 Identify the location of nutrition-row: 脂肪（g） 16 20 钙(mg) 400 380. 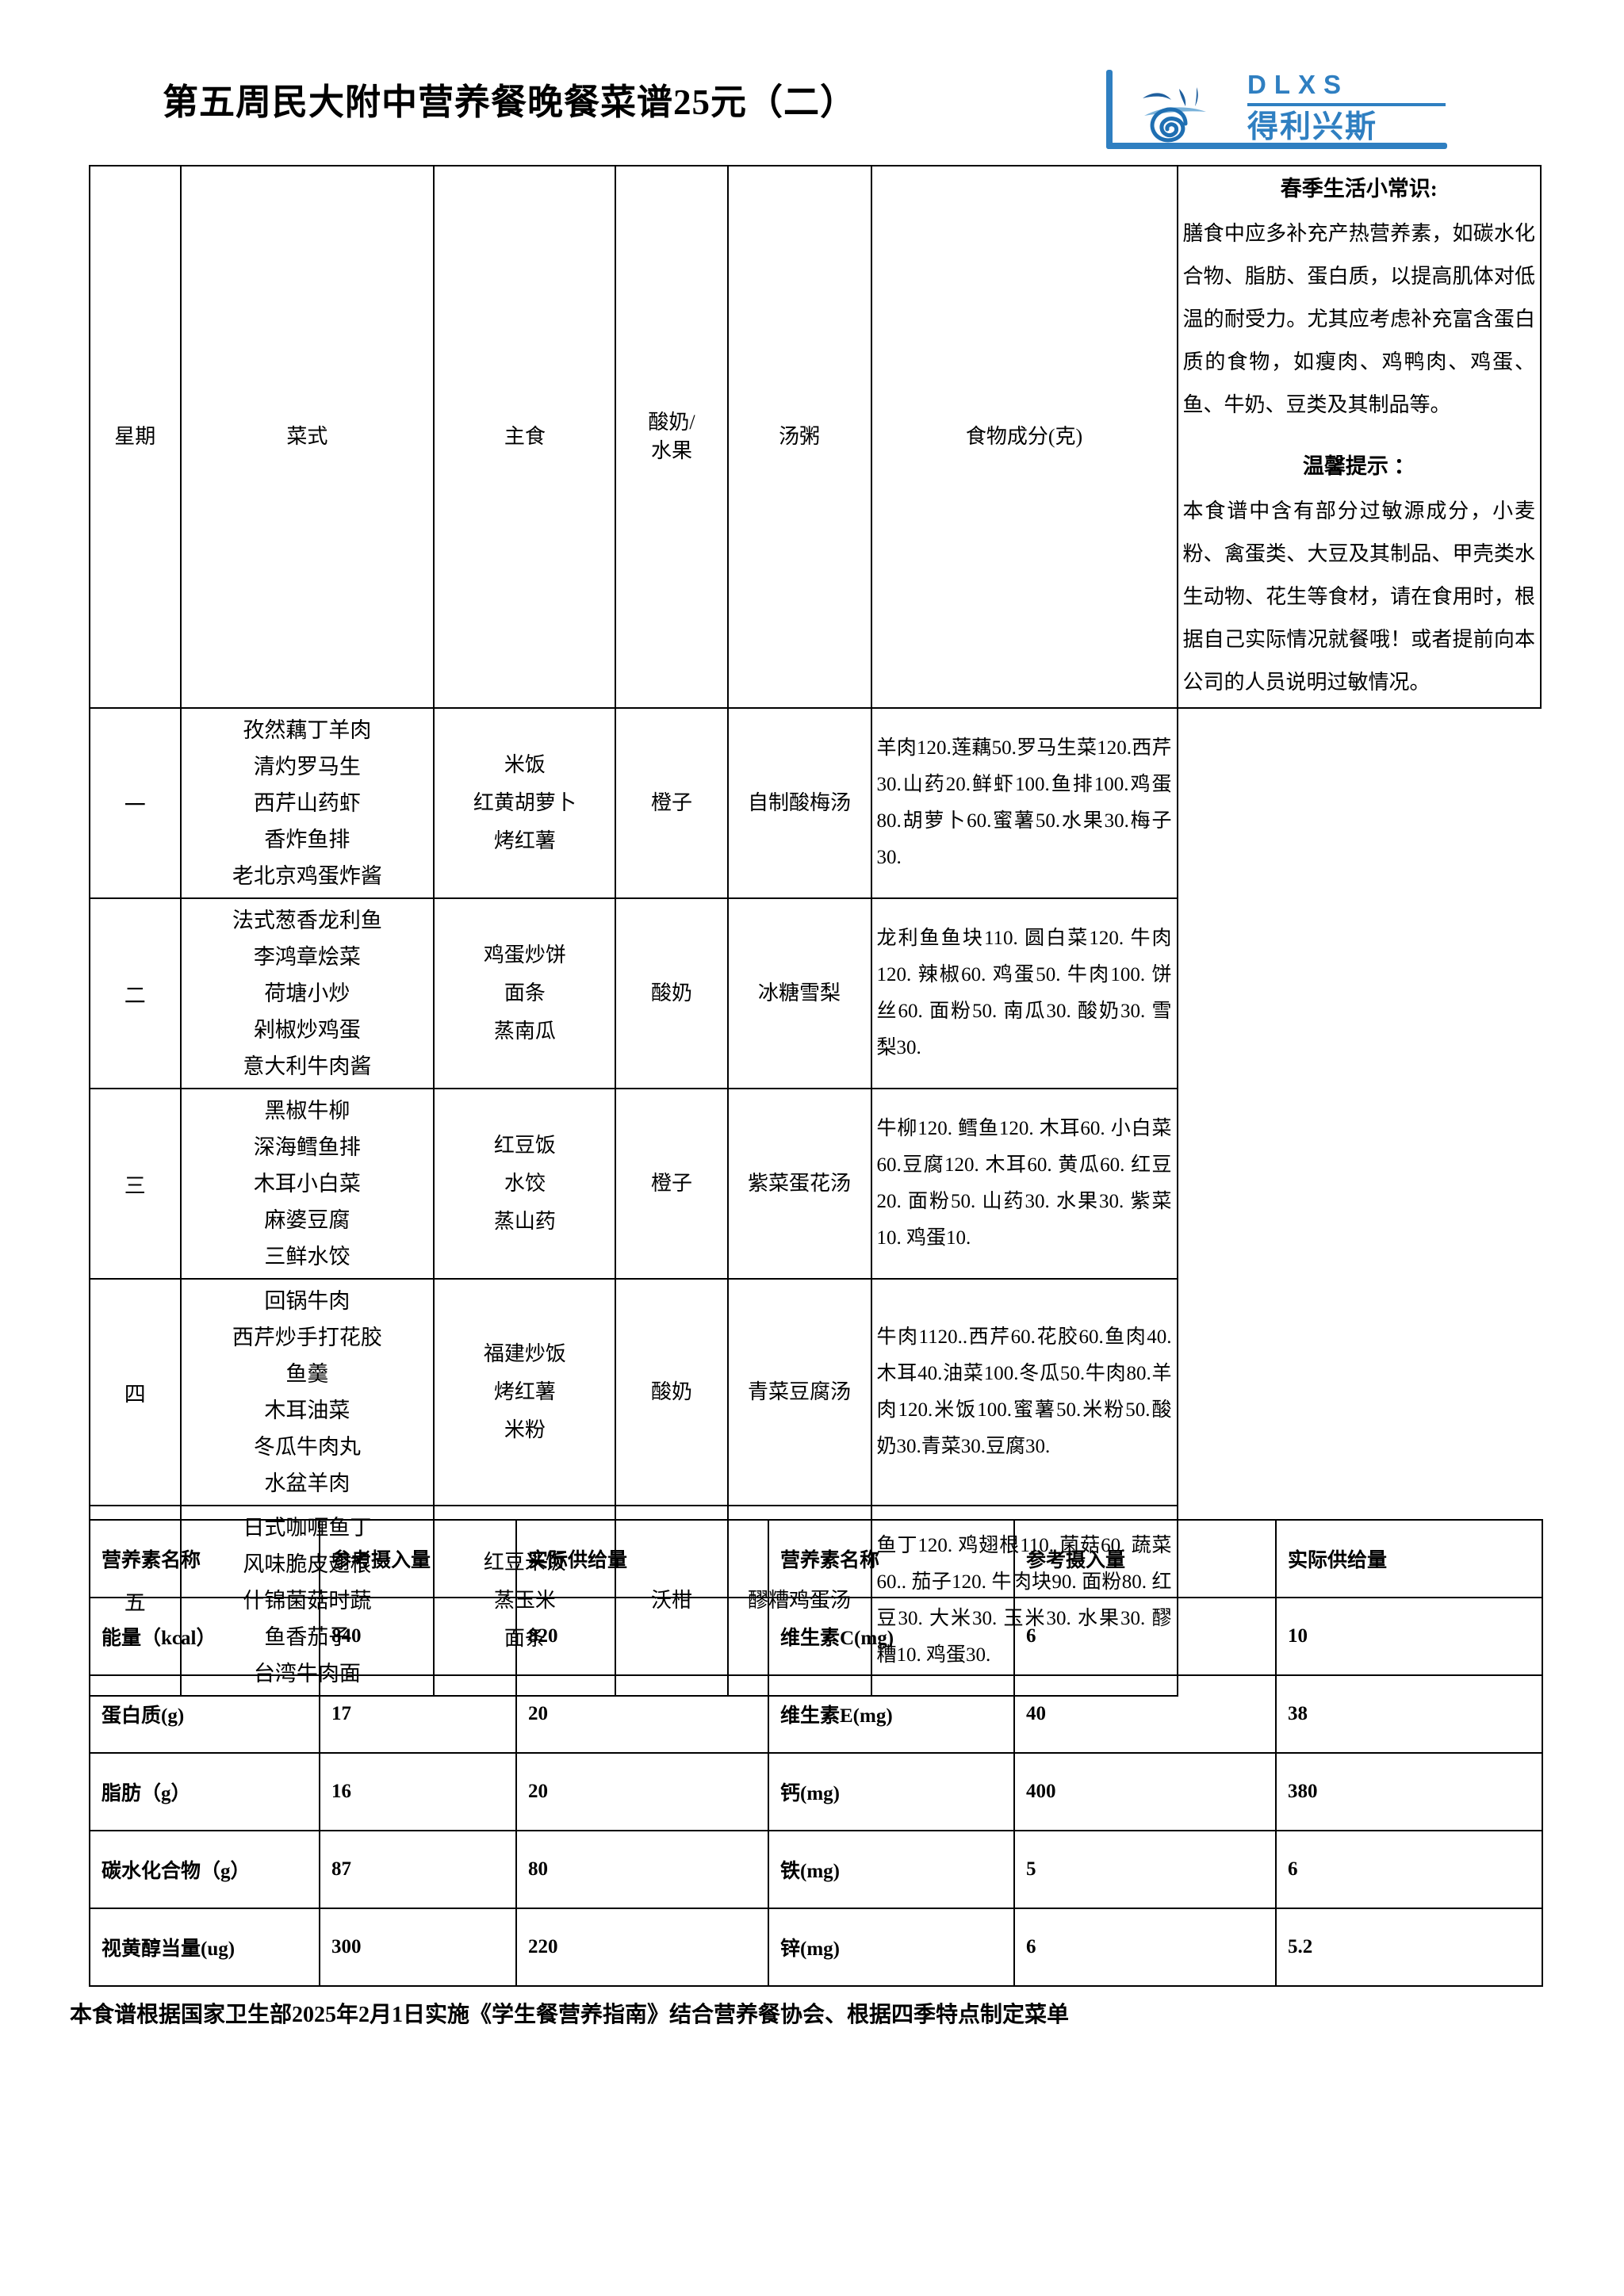
(816, 1791).